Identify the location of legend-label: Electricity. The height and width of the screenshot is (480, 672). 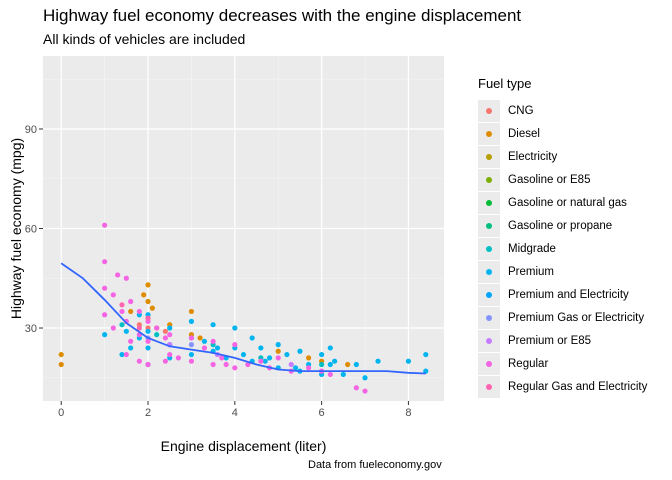
(533, 156).